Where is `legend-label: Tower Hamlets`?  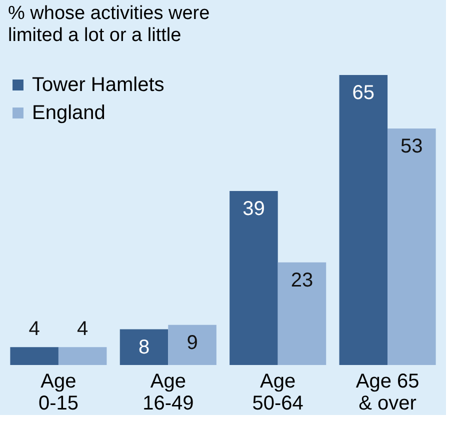
legend-label: Tower Hamlets is located at coordinates (98, 85).